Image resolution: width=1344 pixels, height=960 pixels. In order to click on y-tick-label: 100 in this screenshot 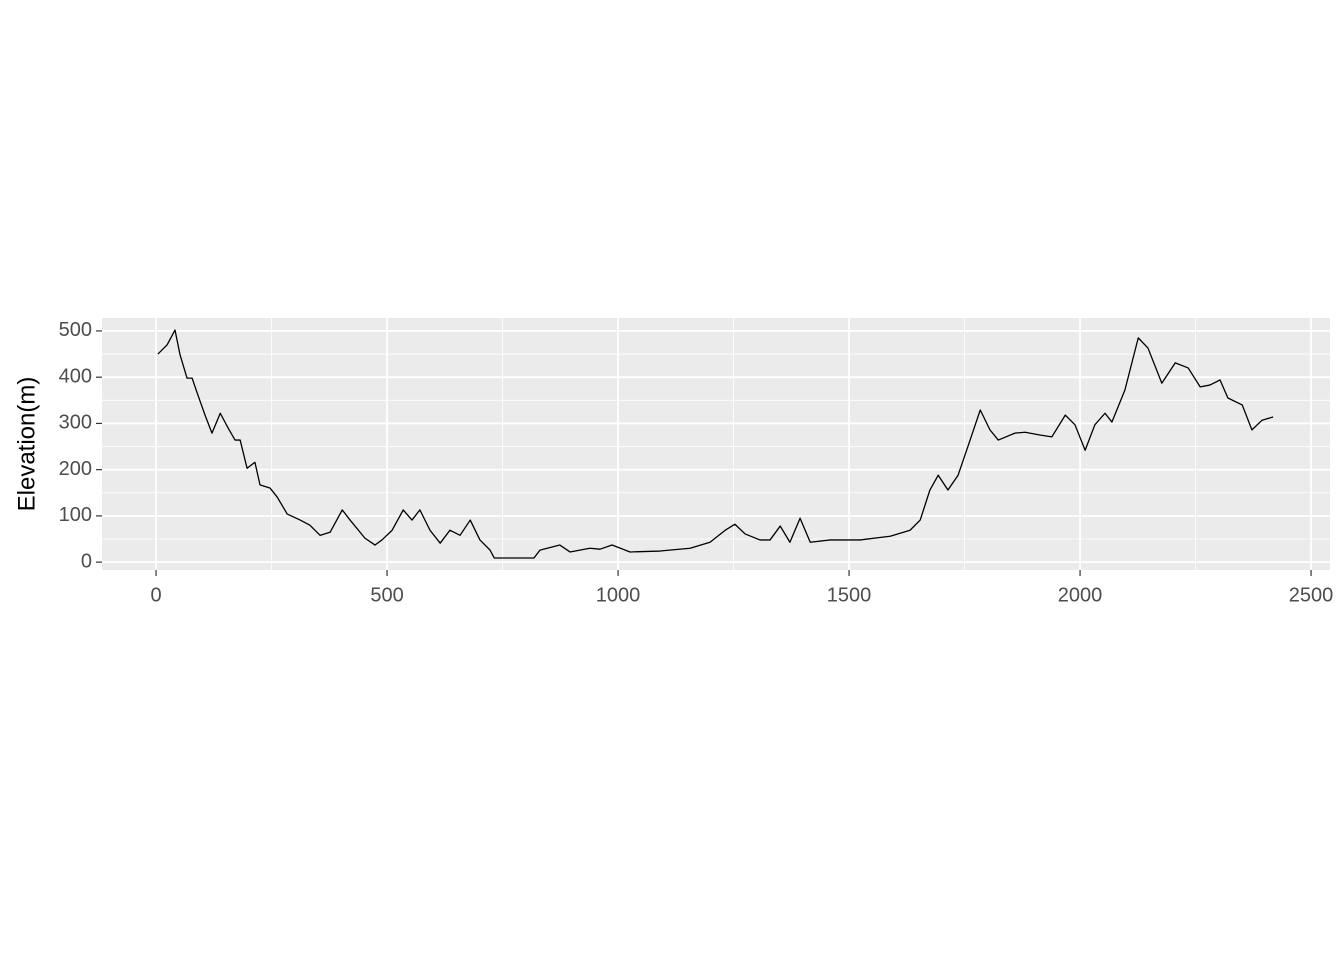, I will do `click(75, 515)`.